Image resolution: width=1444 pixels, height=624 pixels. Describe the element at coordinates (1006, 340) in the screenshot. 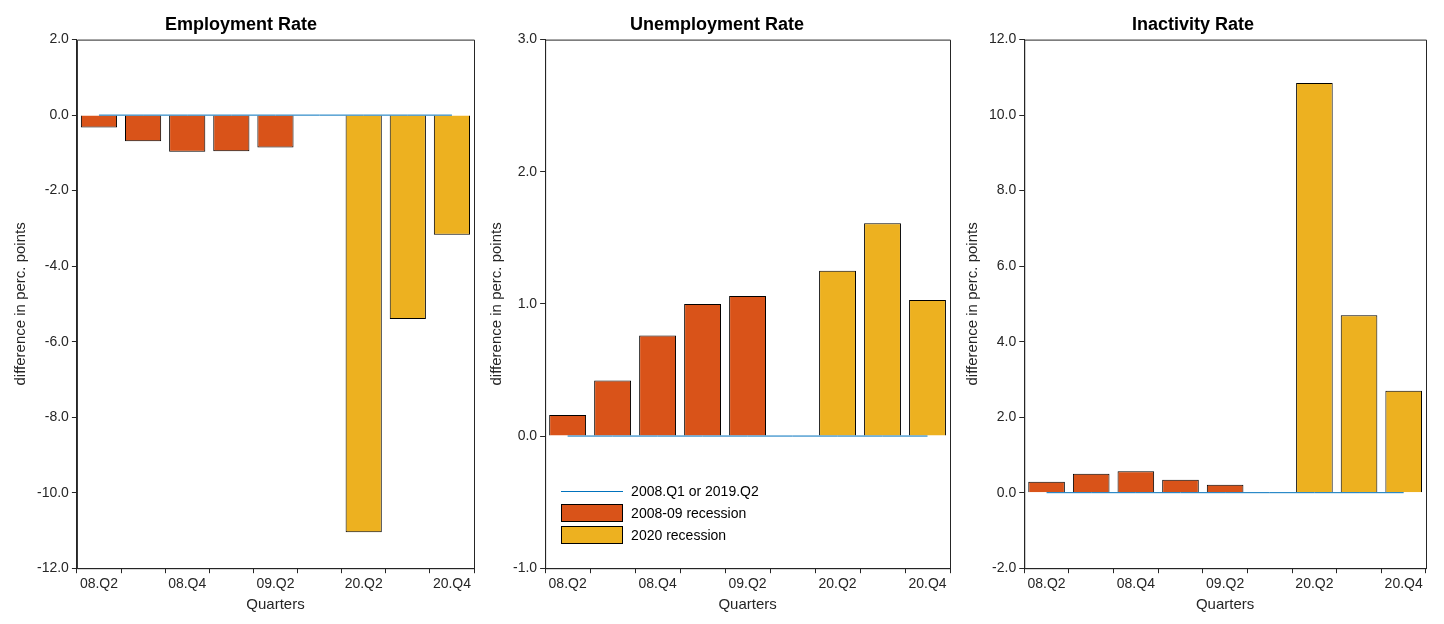

I see `y-tick-label: 4.0` at that location.